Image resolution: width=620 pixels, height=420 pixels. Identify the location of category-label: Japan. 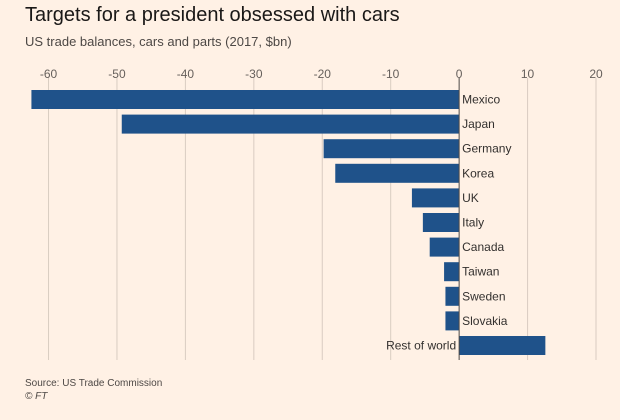
(478, 124).